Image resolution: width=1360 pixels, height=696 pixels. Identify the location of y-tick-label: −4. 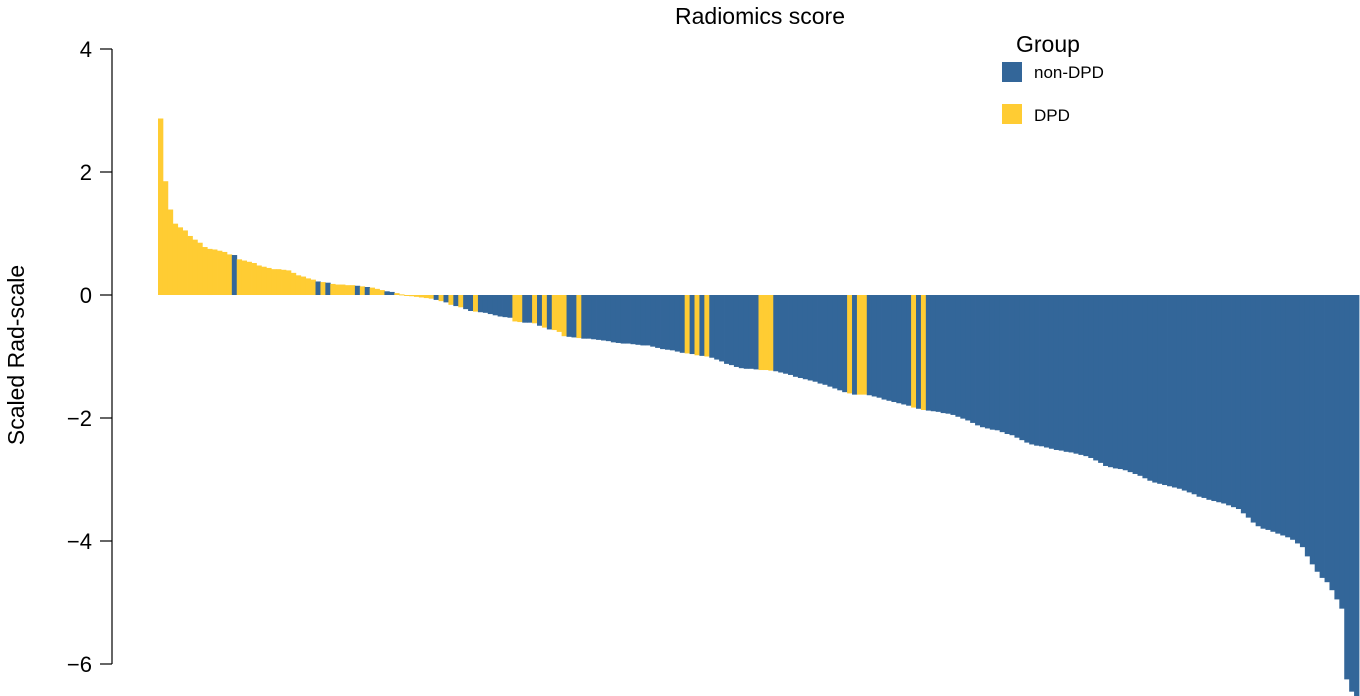
(79, 541).